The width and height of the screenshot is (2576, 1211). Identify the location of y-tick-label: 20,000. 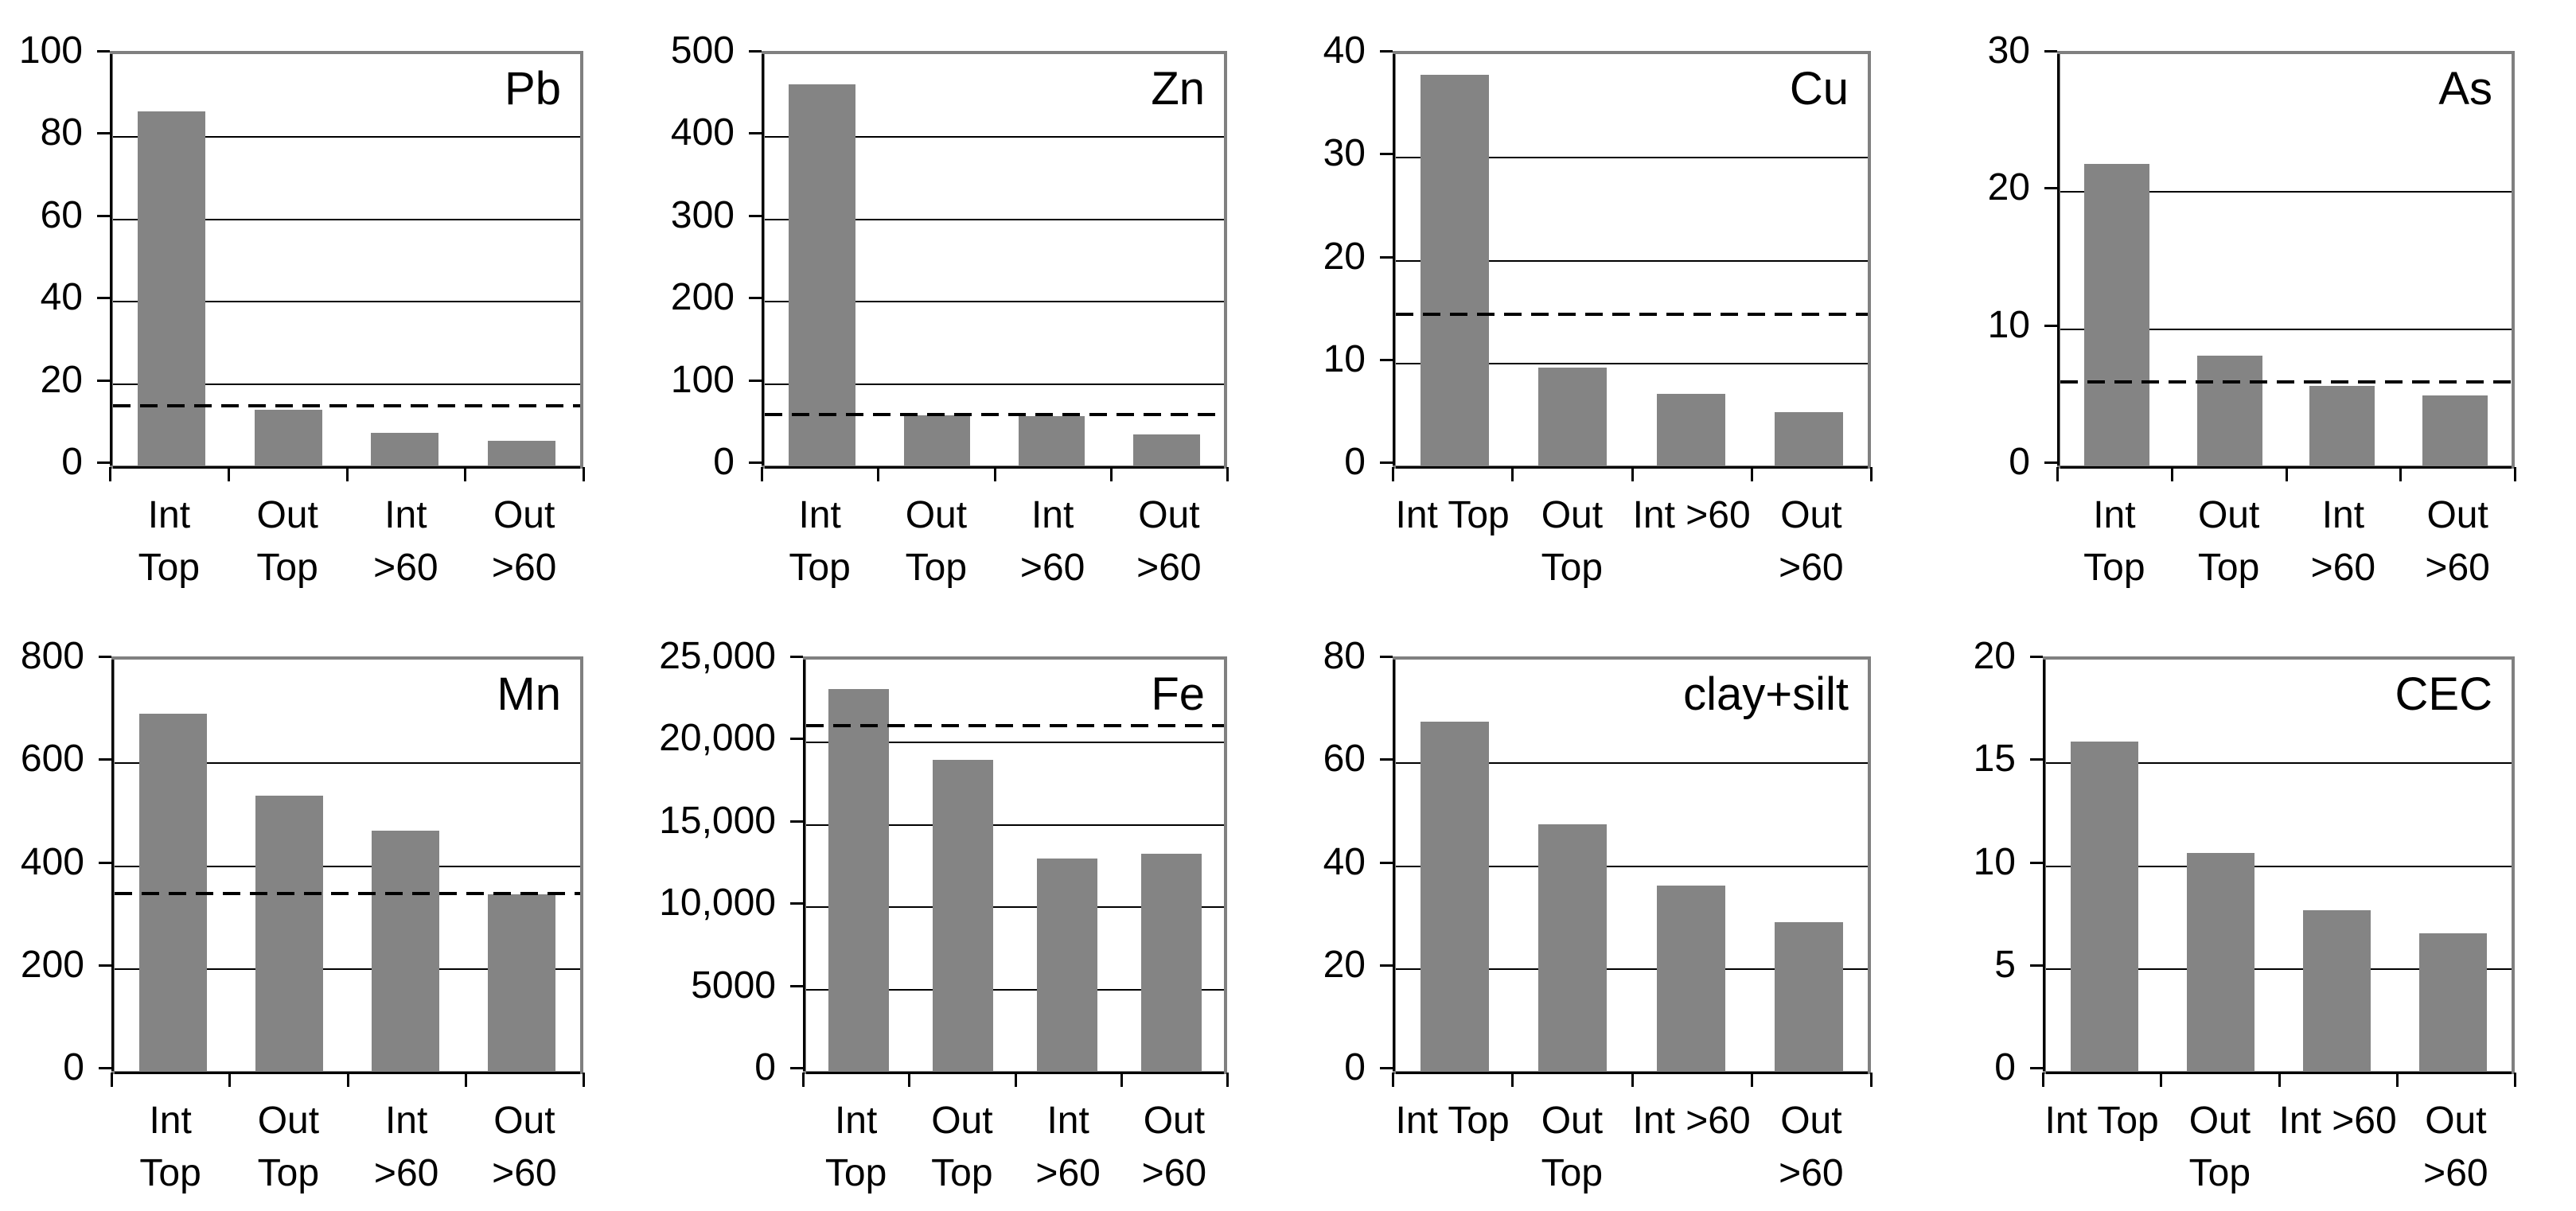
(717, 738).